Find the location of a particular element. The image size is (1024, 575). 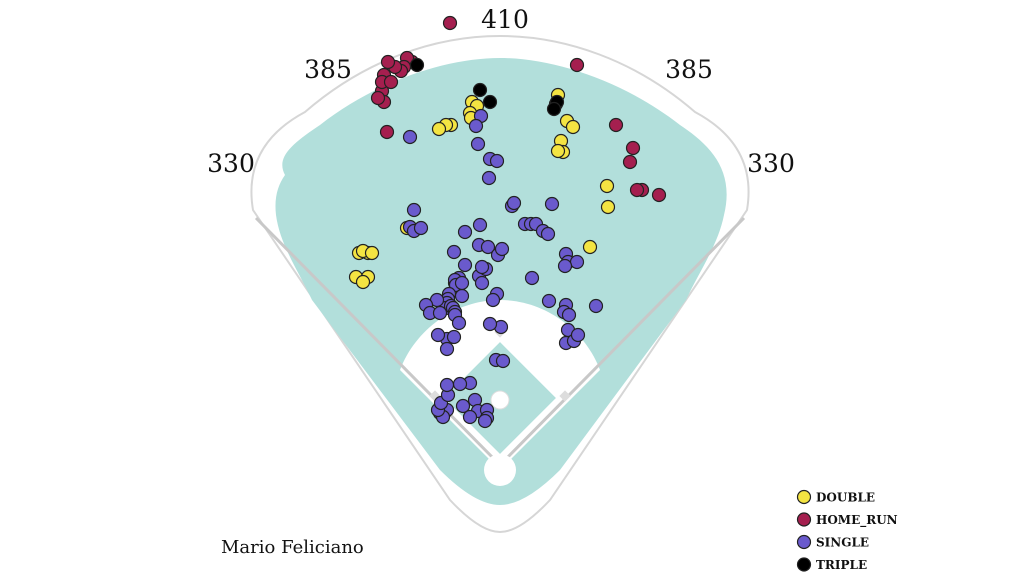

legend-label-home-run: HOME_RUN is located at coordinates (857, 520).